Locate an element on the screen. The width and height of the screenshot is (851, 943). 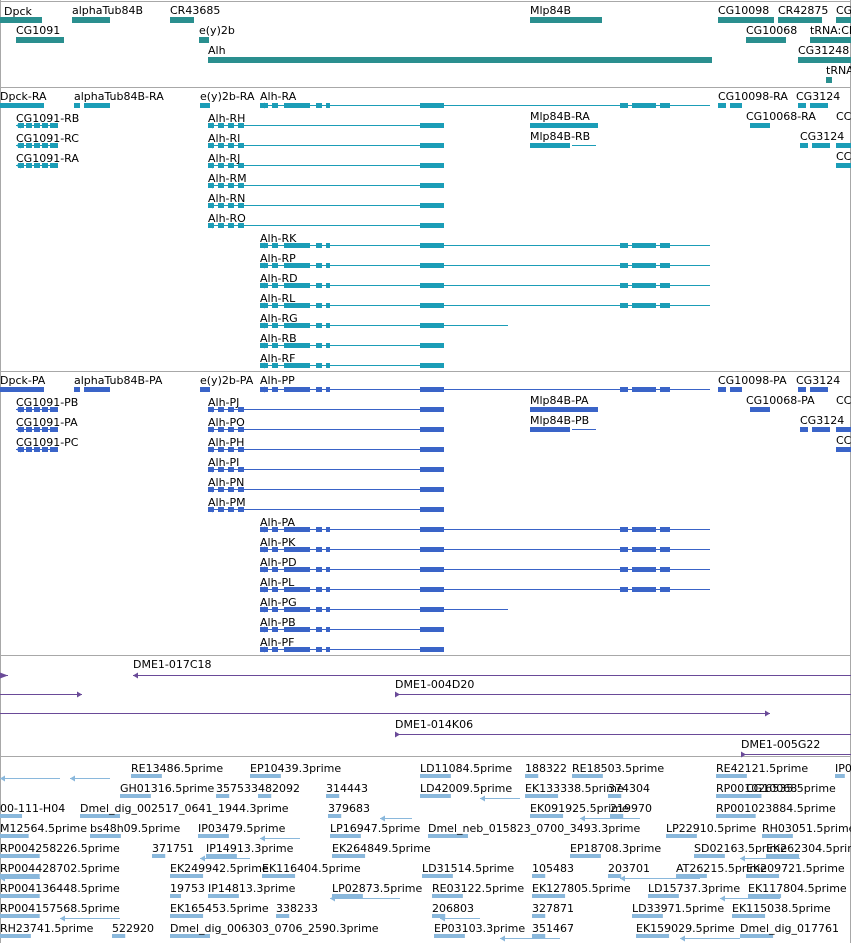
feature-188322: 188322 is located at coordinates (546, 770).